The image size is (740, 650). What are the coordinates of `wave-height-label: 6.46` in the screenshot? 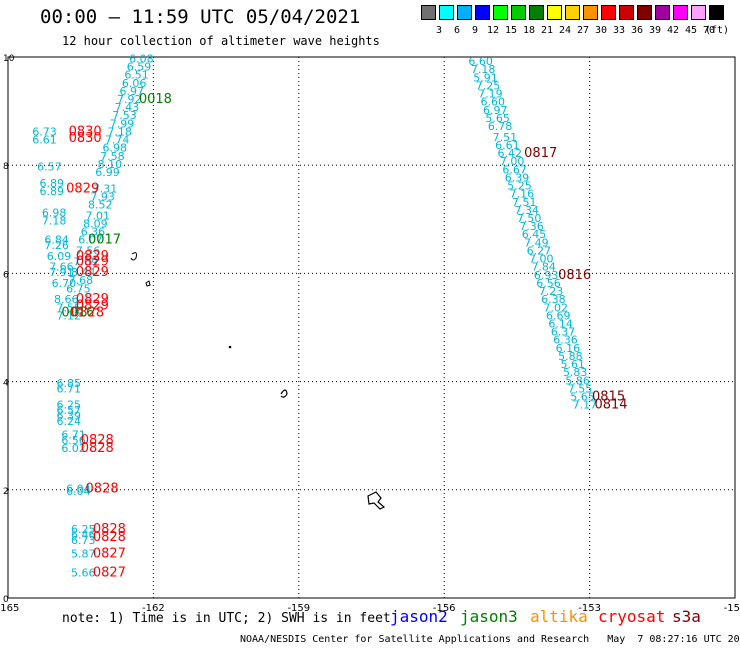 It's located at (83, 534).